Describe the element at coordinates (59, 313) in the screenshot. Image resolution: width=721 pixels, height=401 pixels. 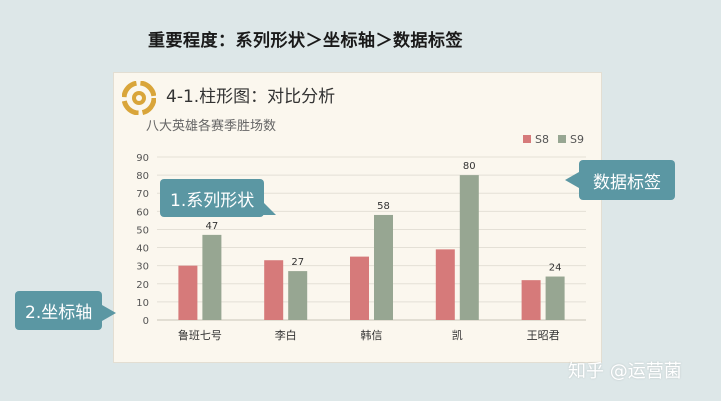
I see `axis-callout-text: 2.坐标轴` at that location.